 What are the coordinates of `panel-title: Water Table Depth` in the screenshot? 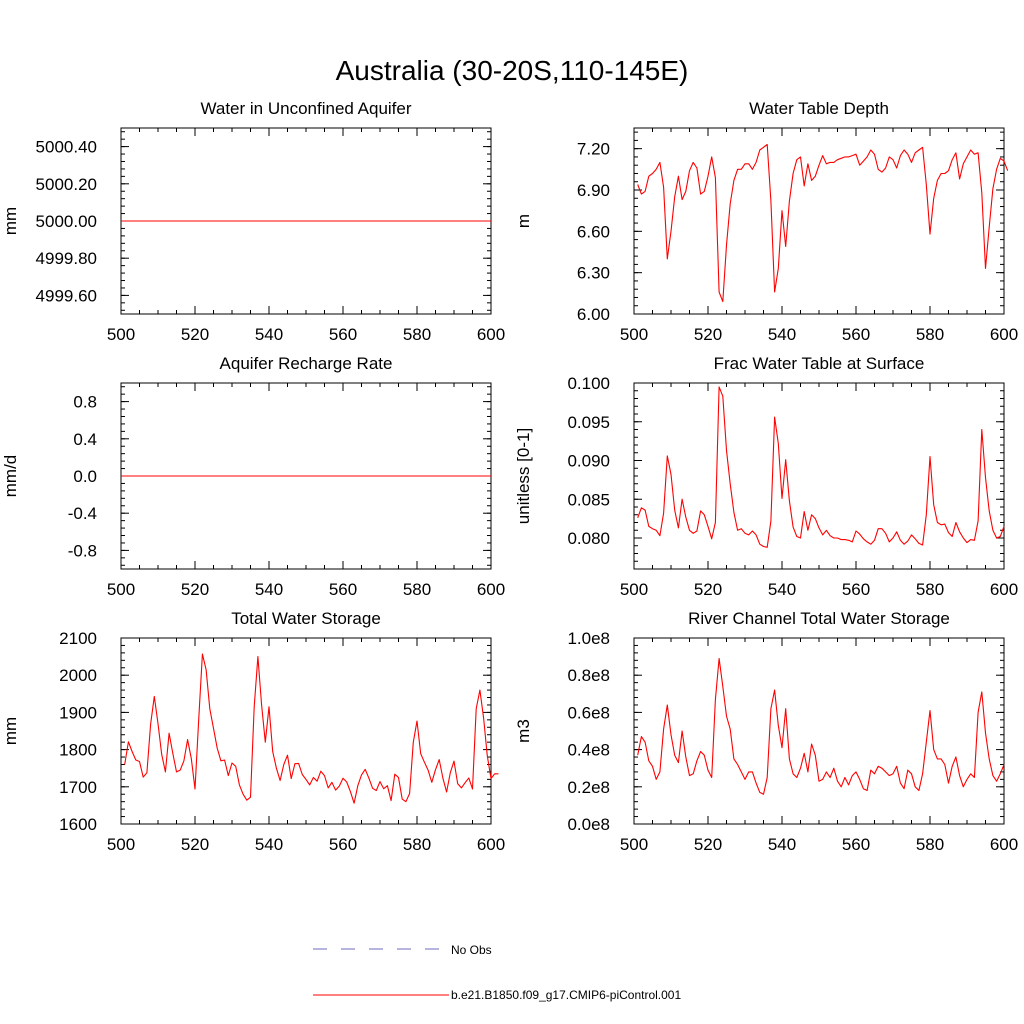 It's located at (819, 108).